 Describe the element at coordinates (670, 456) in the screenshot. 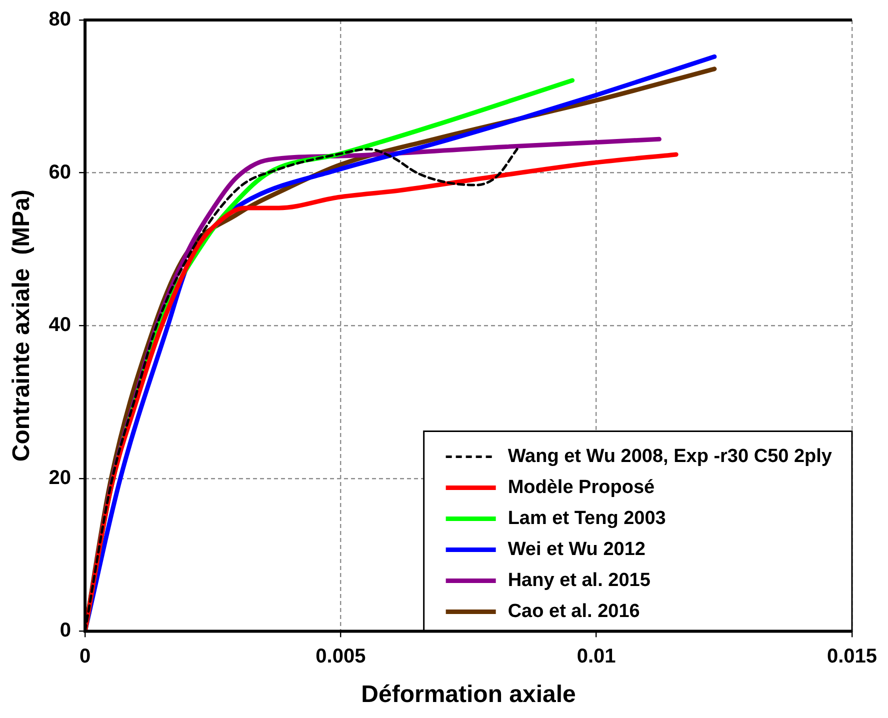

I see `legend-label: Wang et Wu 2008, Exp -r30 C50 2ply` at that location.